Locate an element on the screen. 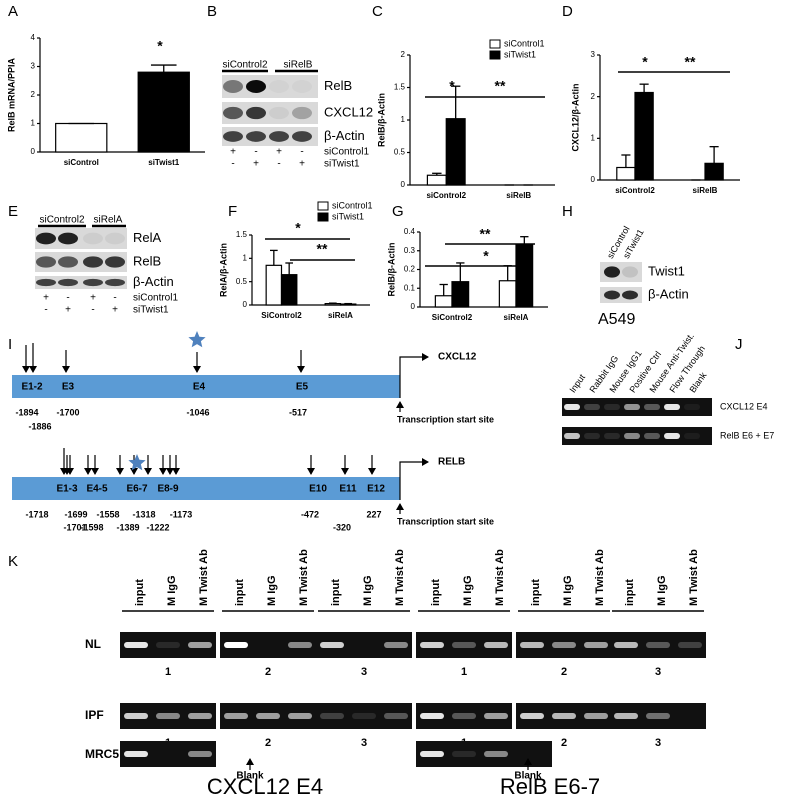 The height and width of the screenshot is (800, 800). y-tick-label: 0.2 is located at coordinates (410, 269).